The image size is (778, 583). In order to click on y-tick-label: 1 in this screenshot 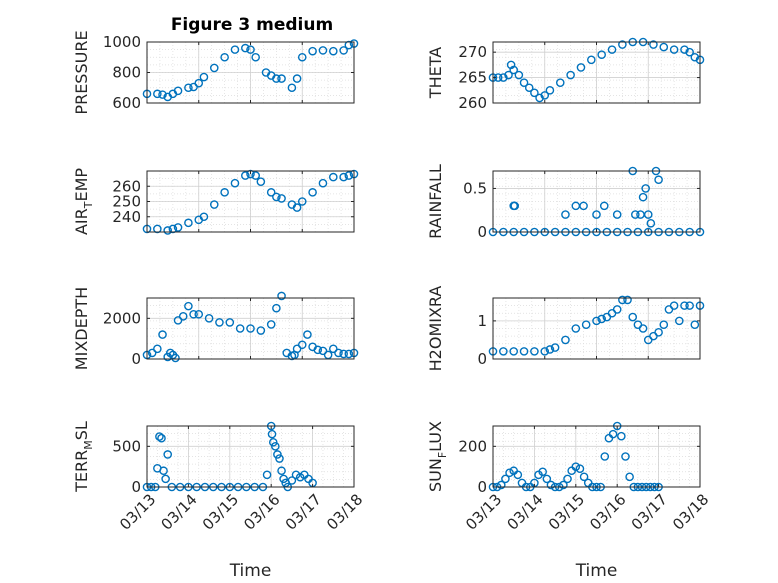, I will do `click(482, 321)`.